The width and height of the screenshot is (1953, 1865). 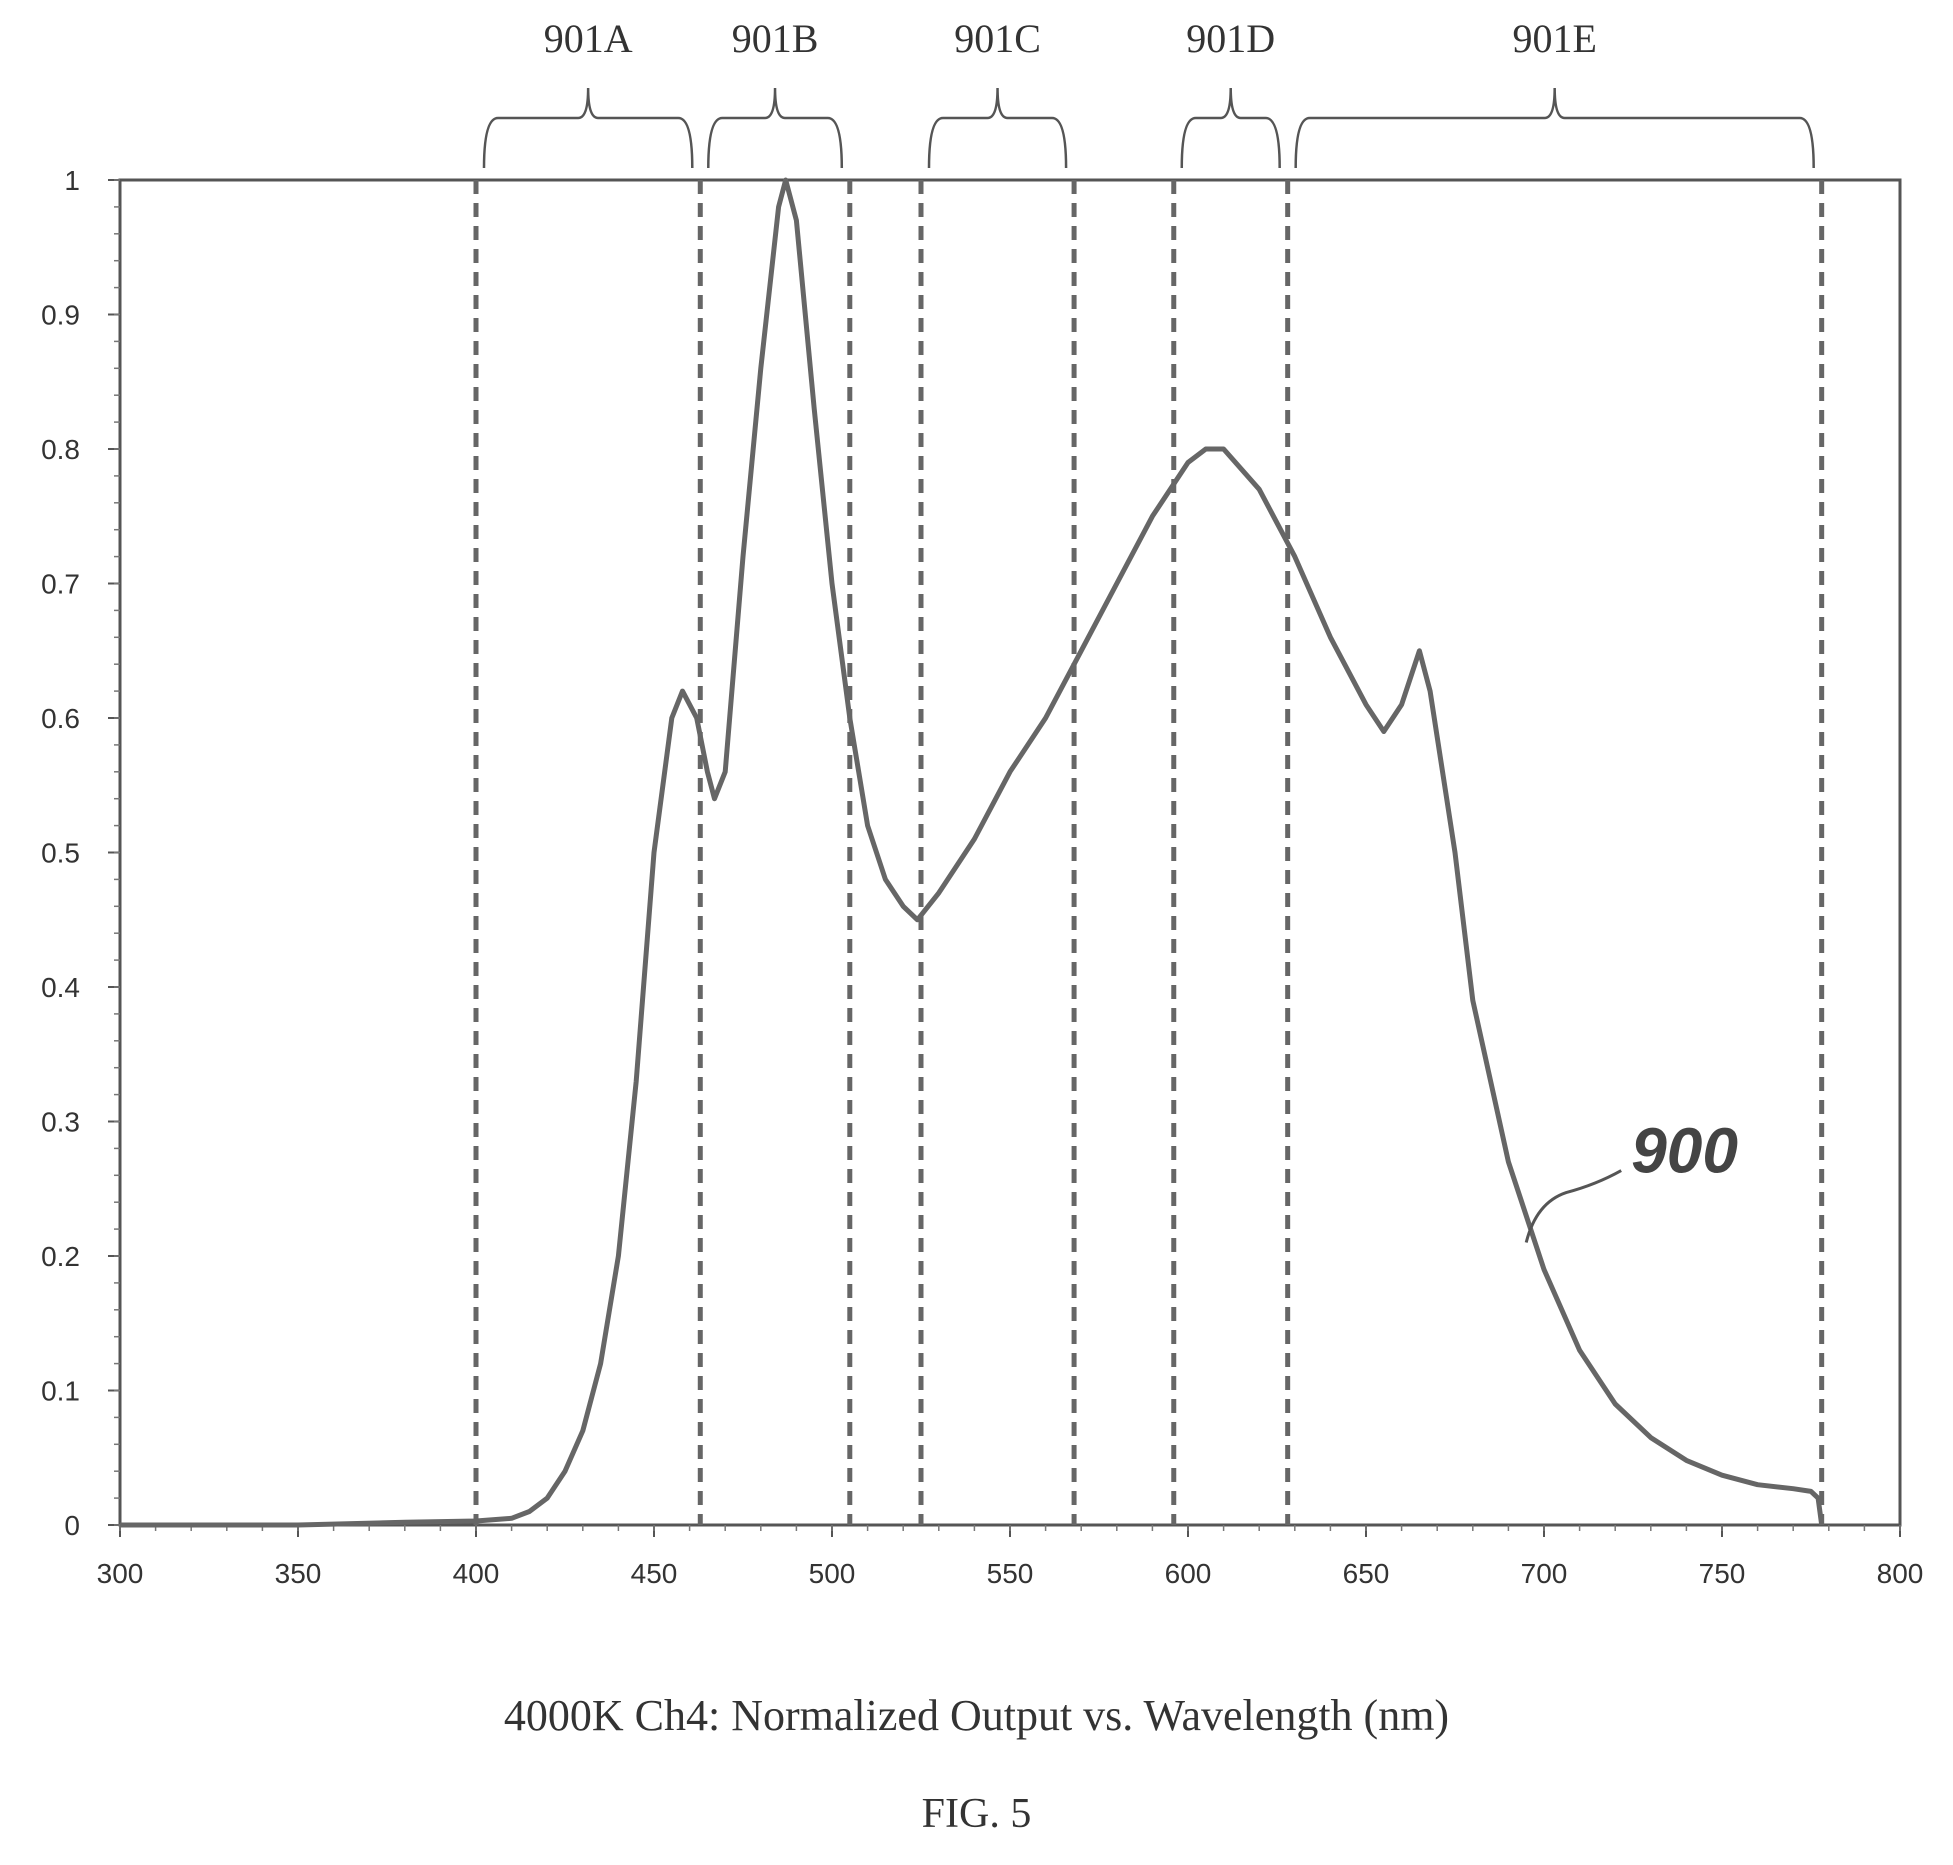 What do you see at coordinates (1188, 1573) in the screenshot?
I see `x-tick-label: 600` at bounding box center [1188, 1573].